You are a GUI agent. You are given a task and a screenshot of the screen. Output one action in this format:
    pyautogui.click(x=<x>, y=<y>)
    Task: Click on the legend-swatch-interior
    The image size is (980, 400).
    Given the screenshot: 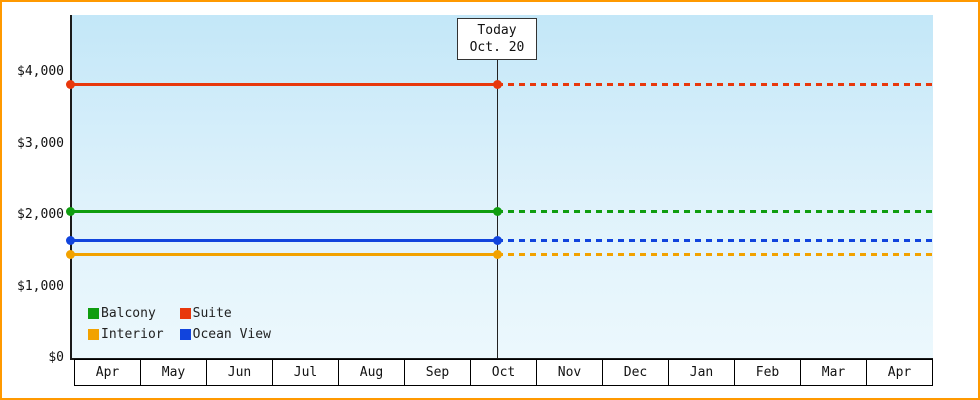 What is the action you would take?
    pyautogui.click(x=93, y=334)
    